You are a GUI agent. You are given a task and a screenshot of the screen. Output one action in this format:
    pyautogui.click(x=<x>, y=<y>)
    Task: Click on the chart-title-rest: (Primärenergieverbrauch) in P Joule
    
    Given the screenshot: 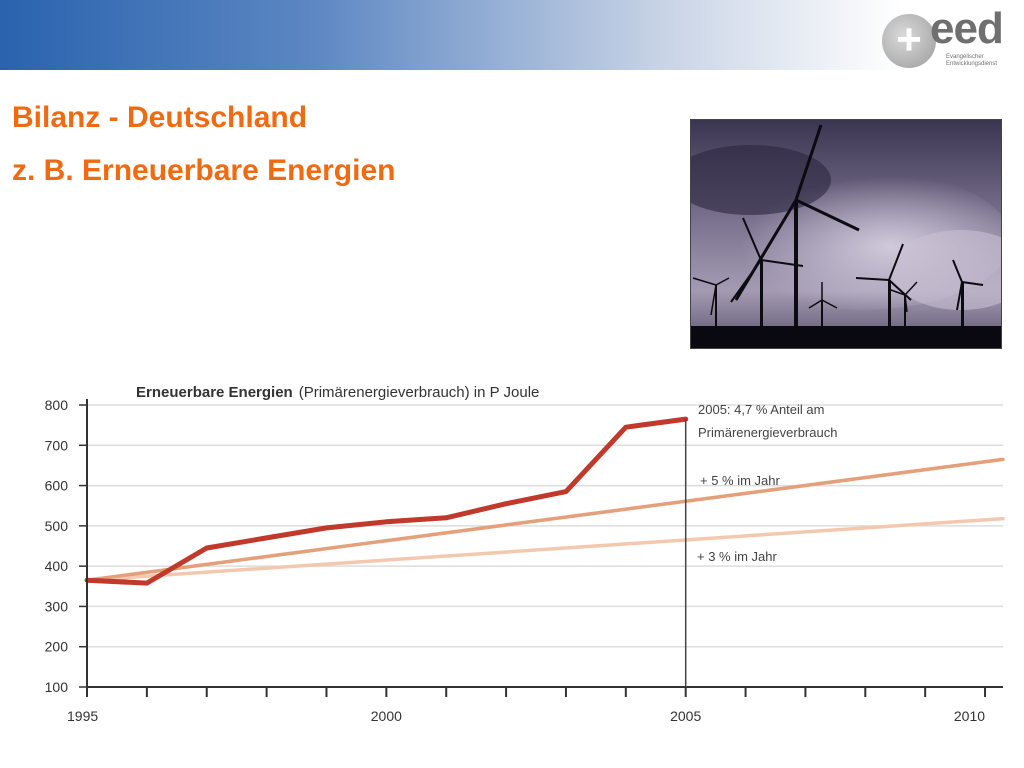 What is the action you would take?
    pyautogui.click(x=419, y=392)
    